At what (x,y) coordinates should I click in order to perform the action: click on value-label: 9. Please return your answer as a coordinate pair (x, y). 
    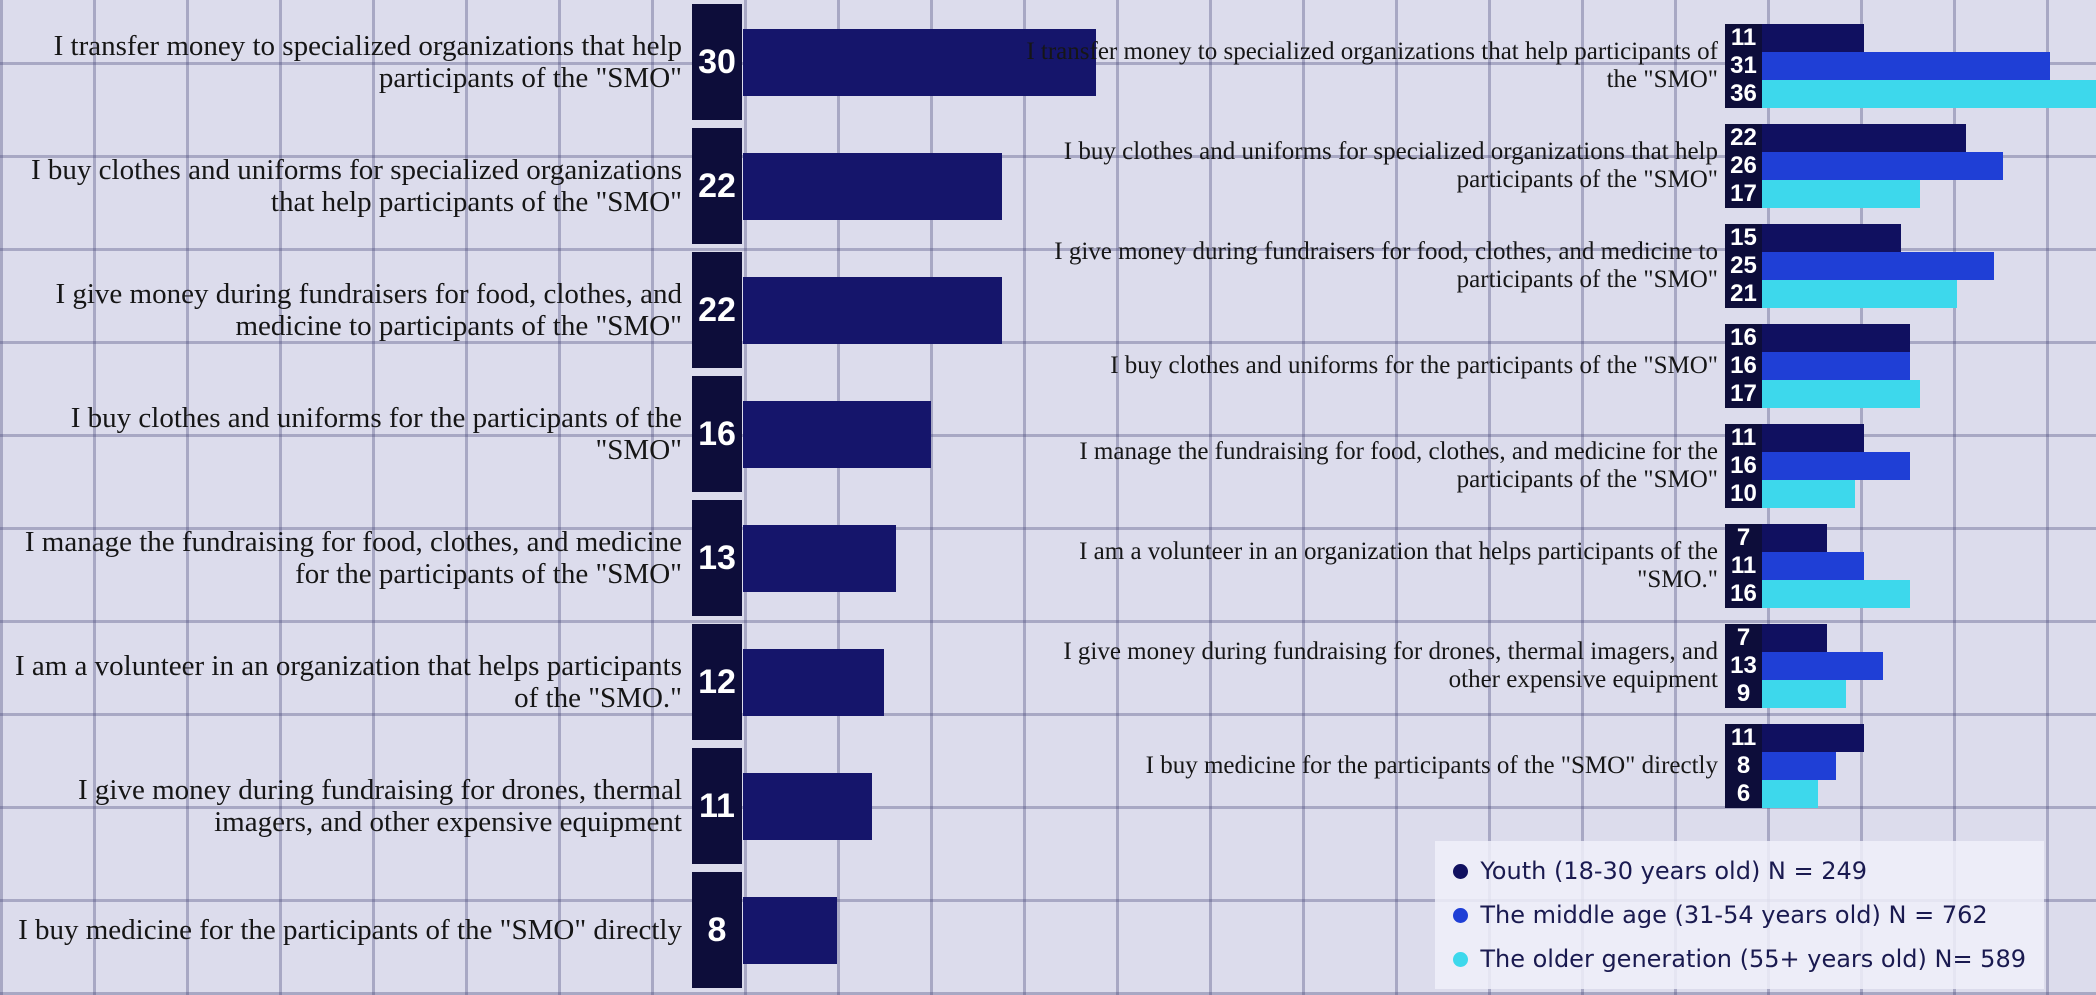
    Looking at the image, I should click on (1743, 693).